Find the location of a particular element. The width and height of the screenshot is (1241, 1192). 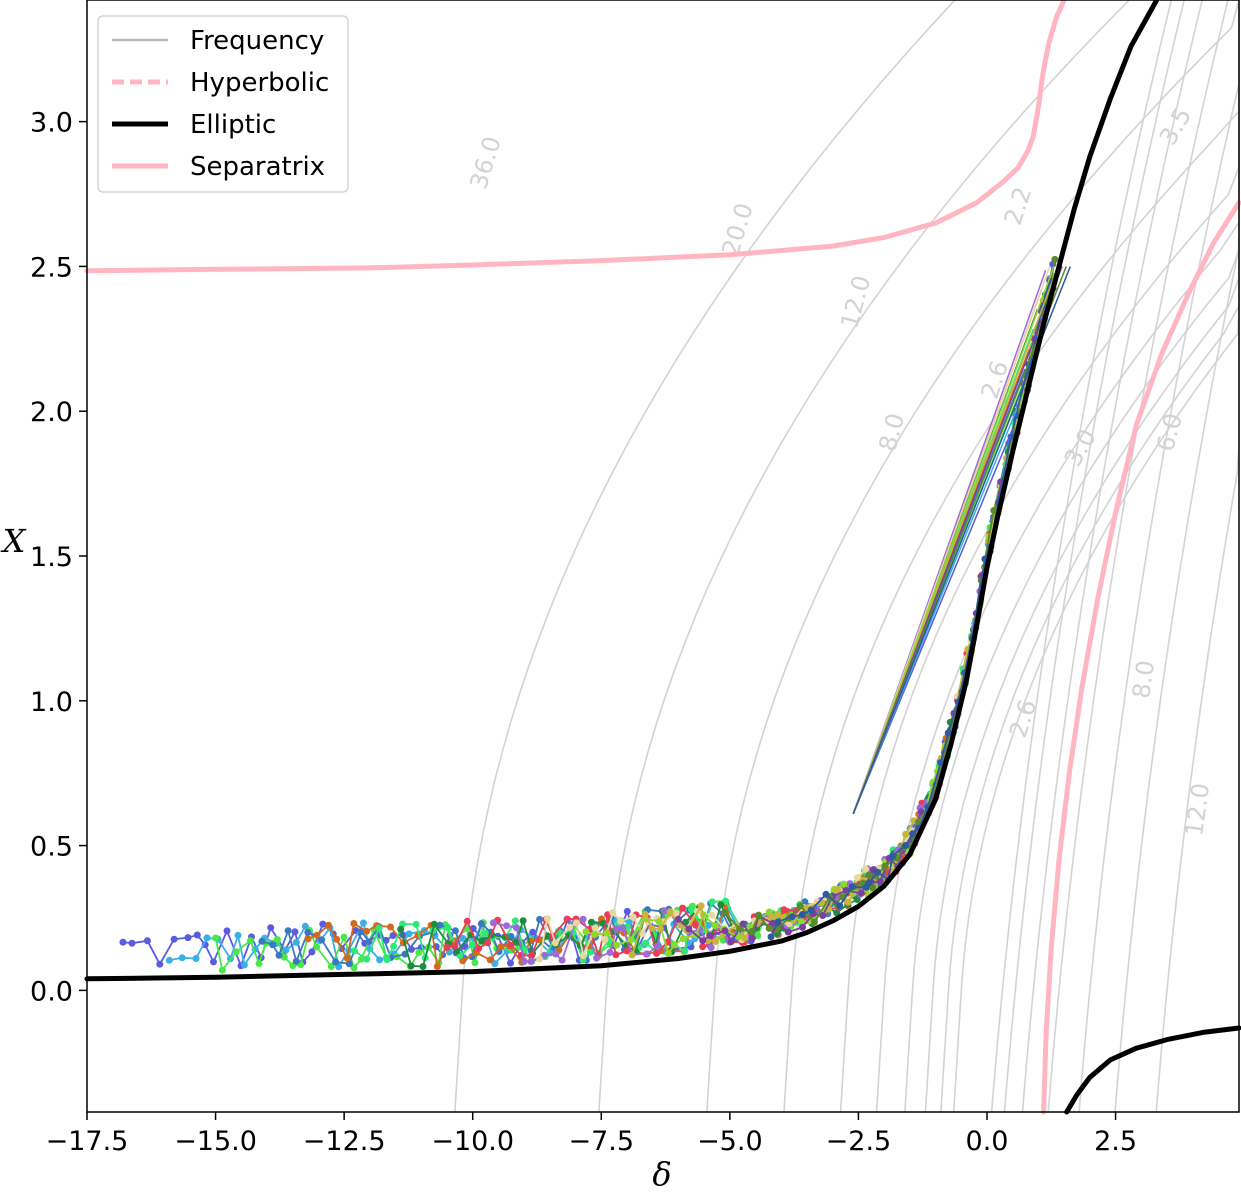

contour-label: 12.0 is located at coordinates (855, 302).